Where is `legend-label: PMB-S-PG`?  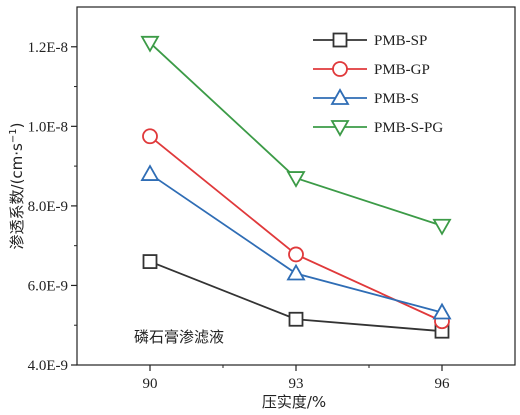
legend-label: PMB-S-PG is located at coordinates (408, 128).